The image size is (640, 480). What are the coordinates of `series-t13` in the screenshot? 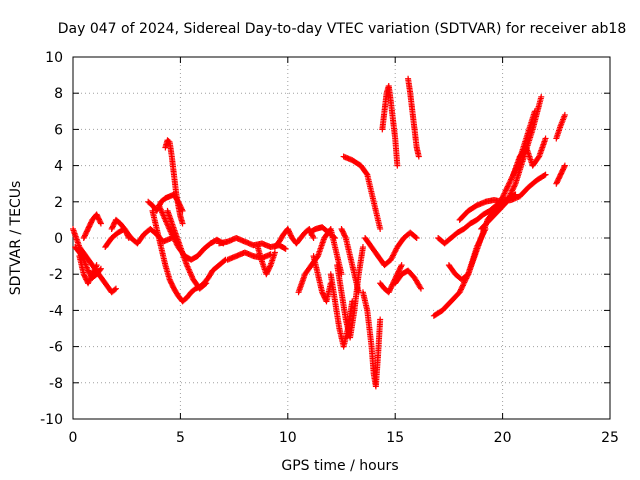 It's located at (249, 256).